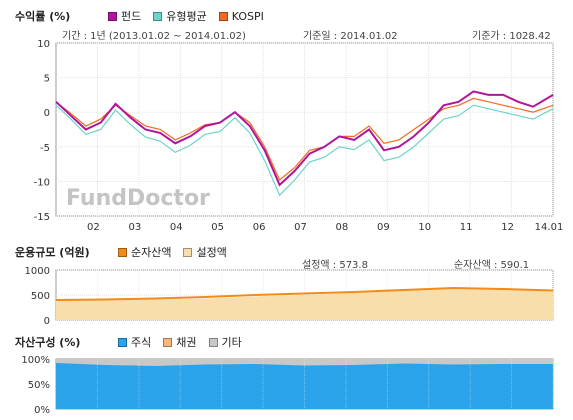 The height and width of the screenshot is (420, 573). Describe the element at coordinates (40, 296) in the screenshot. I see `y-tick-label: 500` at that location.